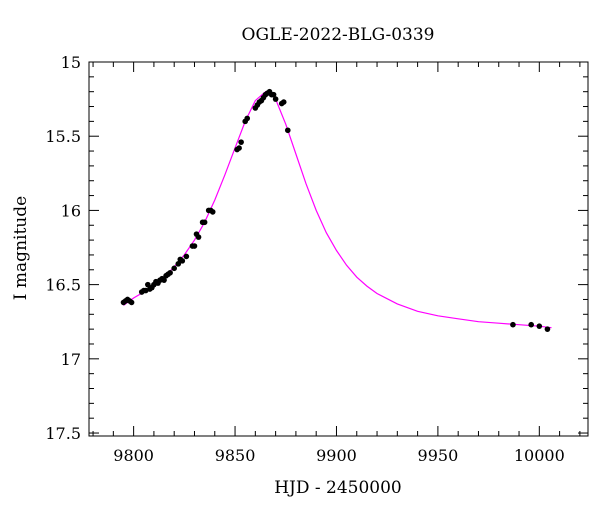  What do you see at coordinates (133, 455) in the screenshot?
I see `x-tick-label: 9800` at bounding box center [133, 455].